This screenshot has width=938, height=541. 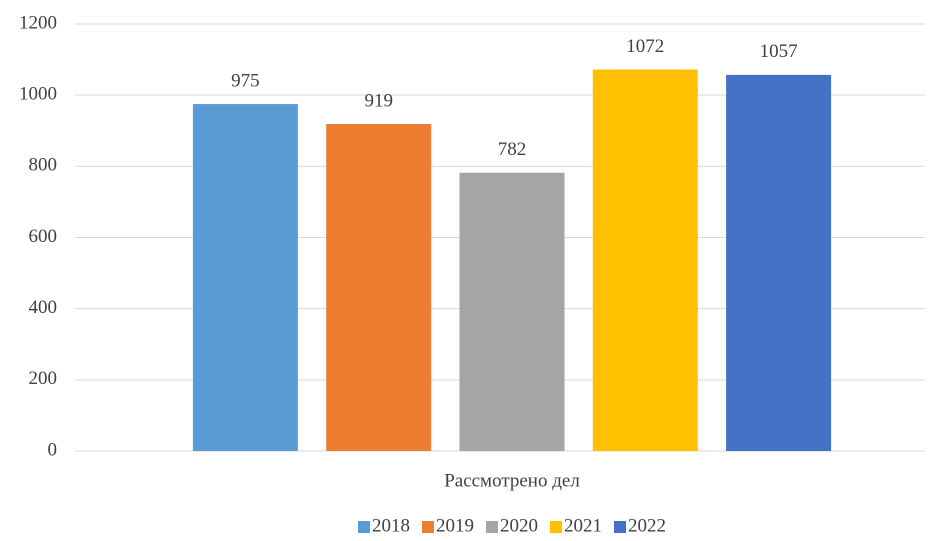 What do you see at coordinates (583, 525) in the screenshot?
I see `legend-label: 2021` at bounding box center [583, 525].